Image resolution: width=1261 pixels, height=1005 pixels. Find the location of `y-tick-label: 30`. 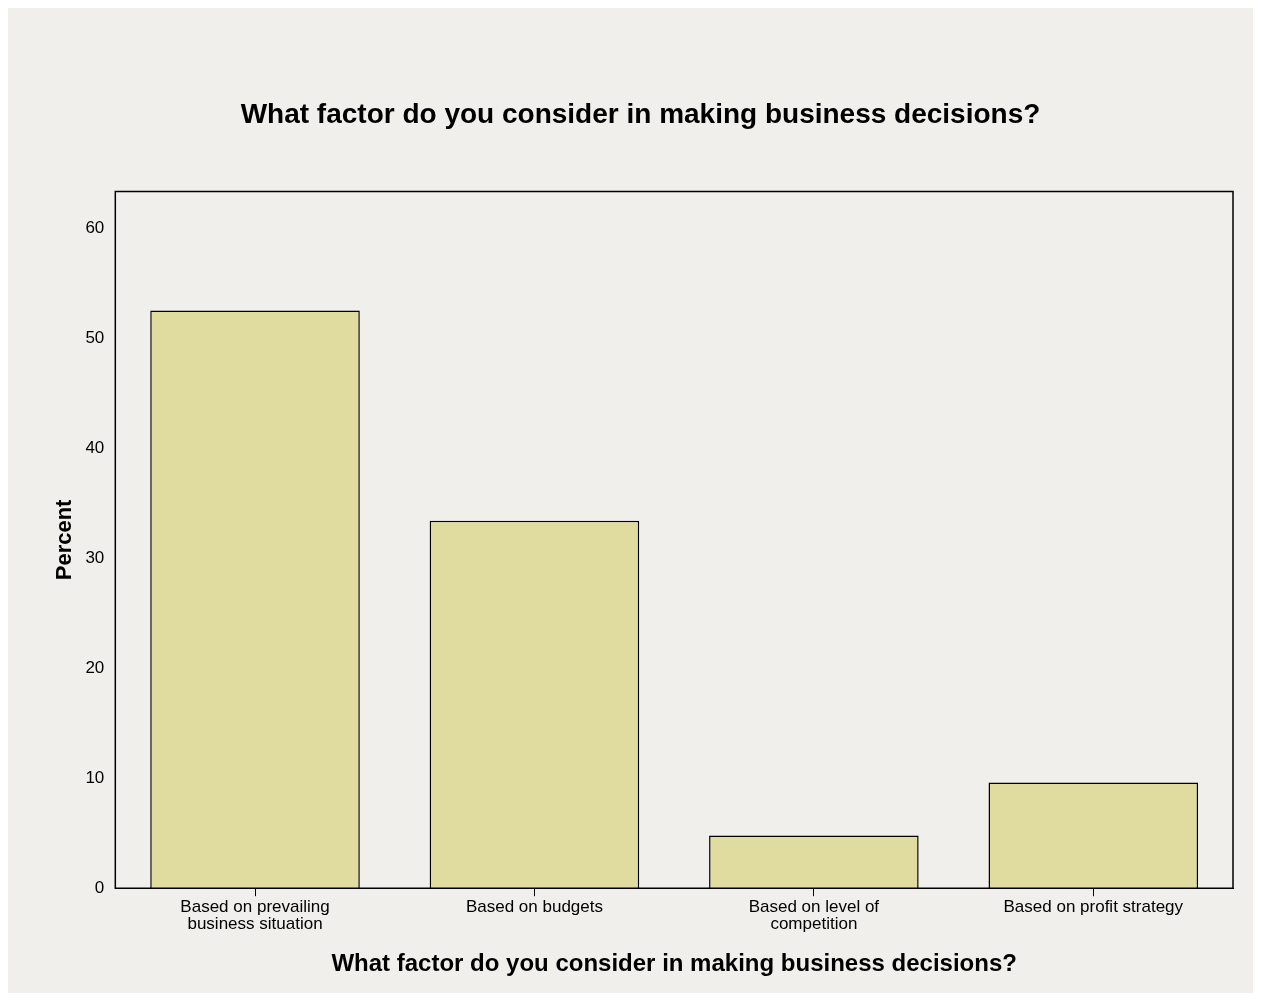

y-tick-label: 30 is located at coordinates (95, 557).